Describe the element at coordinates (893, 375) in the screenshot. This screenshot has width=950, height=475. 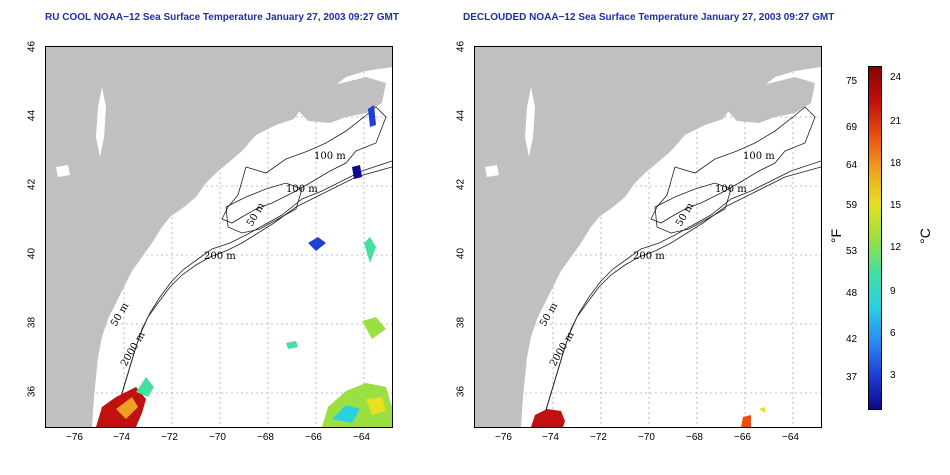
I see `c-tick: 3` at that location.